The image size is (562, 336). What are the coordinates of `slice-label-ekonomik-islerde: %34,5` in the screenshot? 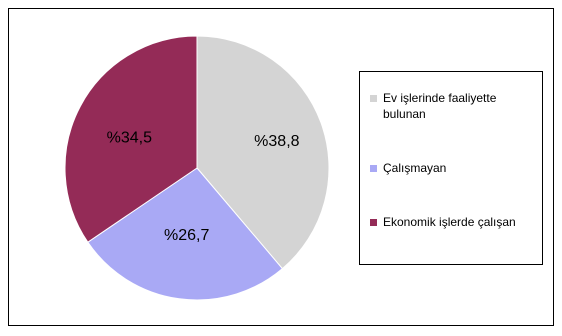 It's located at (129, 137).